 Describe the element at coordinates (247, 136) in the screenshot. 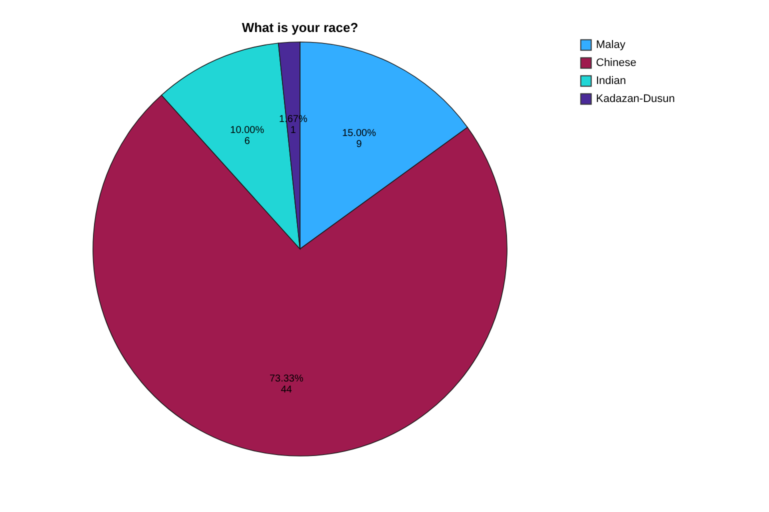

I see `data-label: 10.00% 6` at that location.